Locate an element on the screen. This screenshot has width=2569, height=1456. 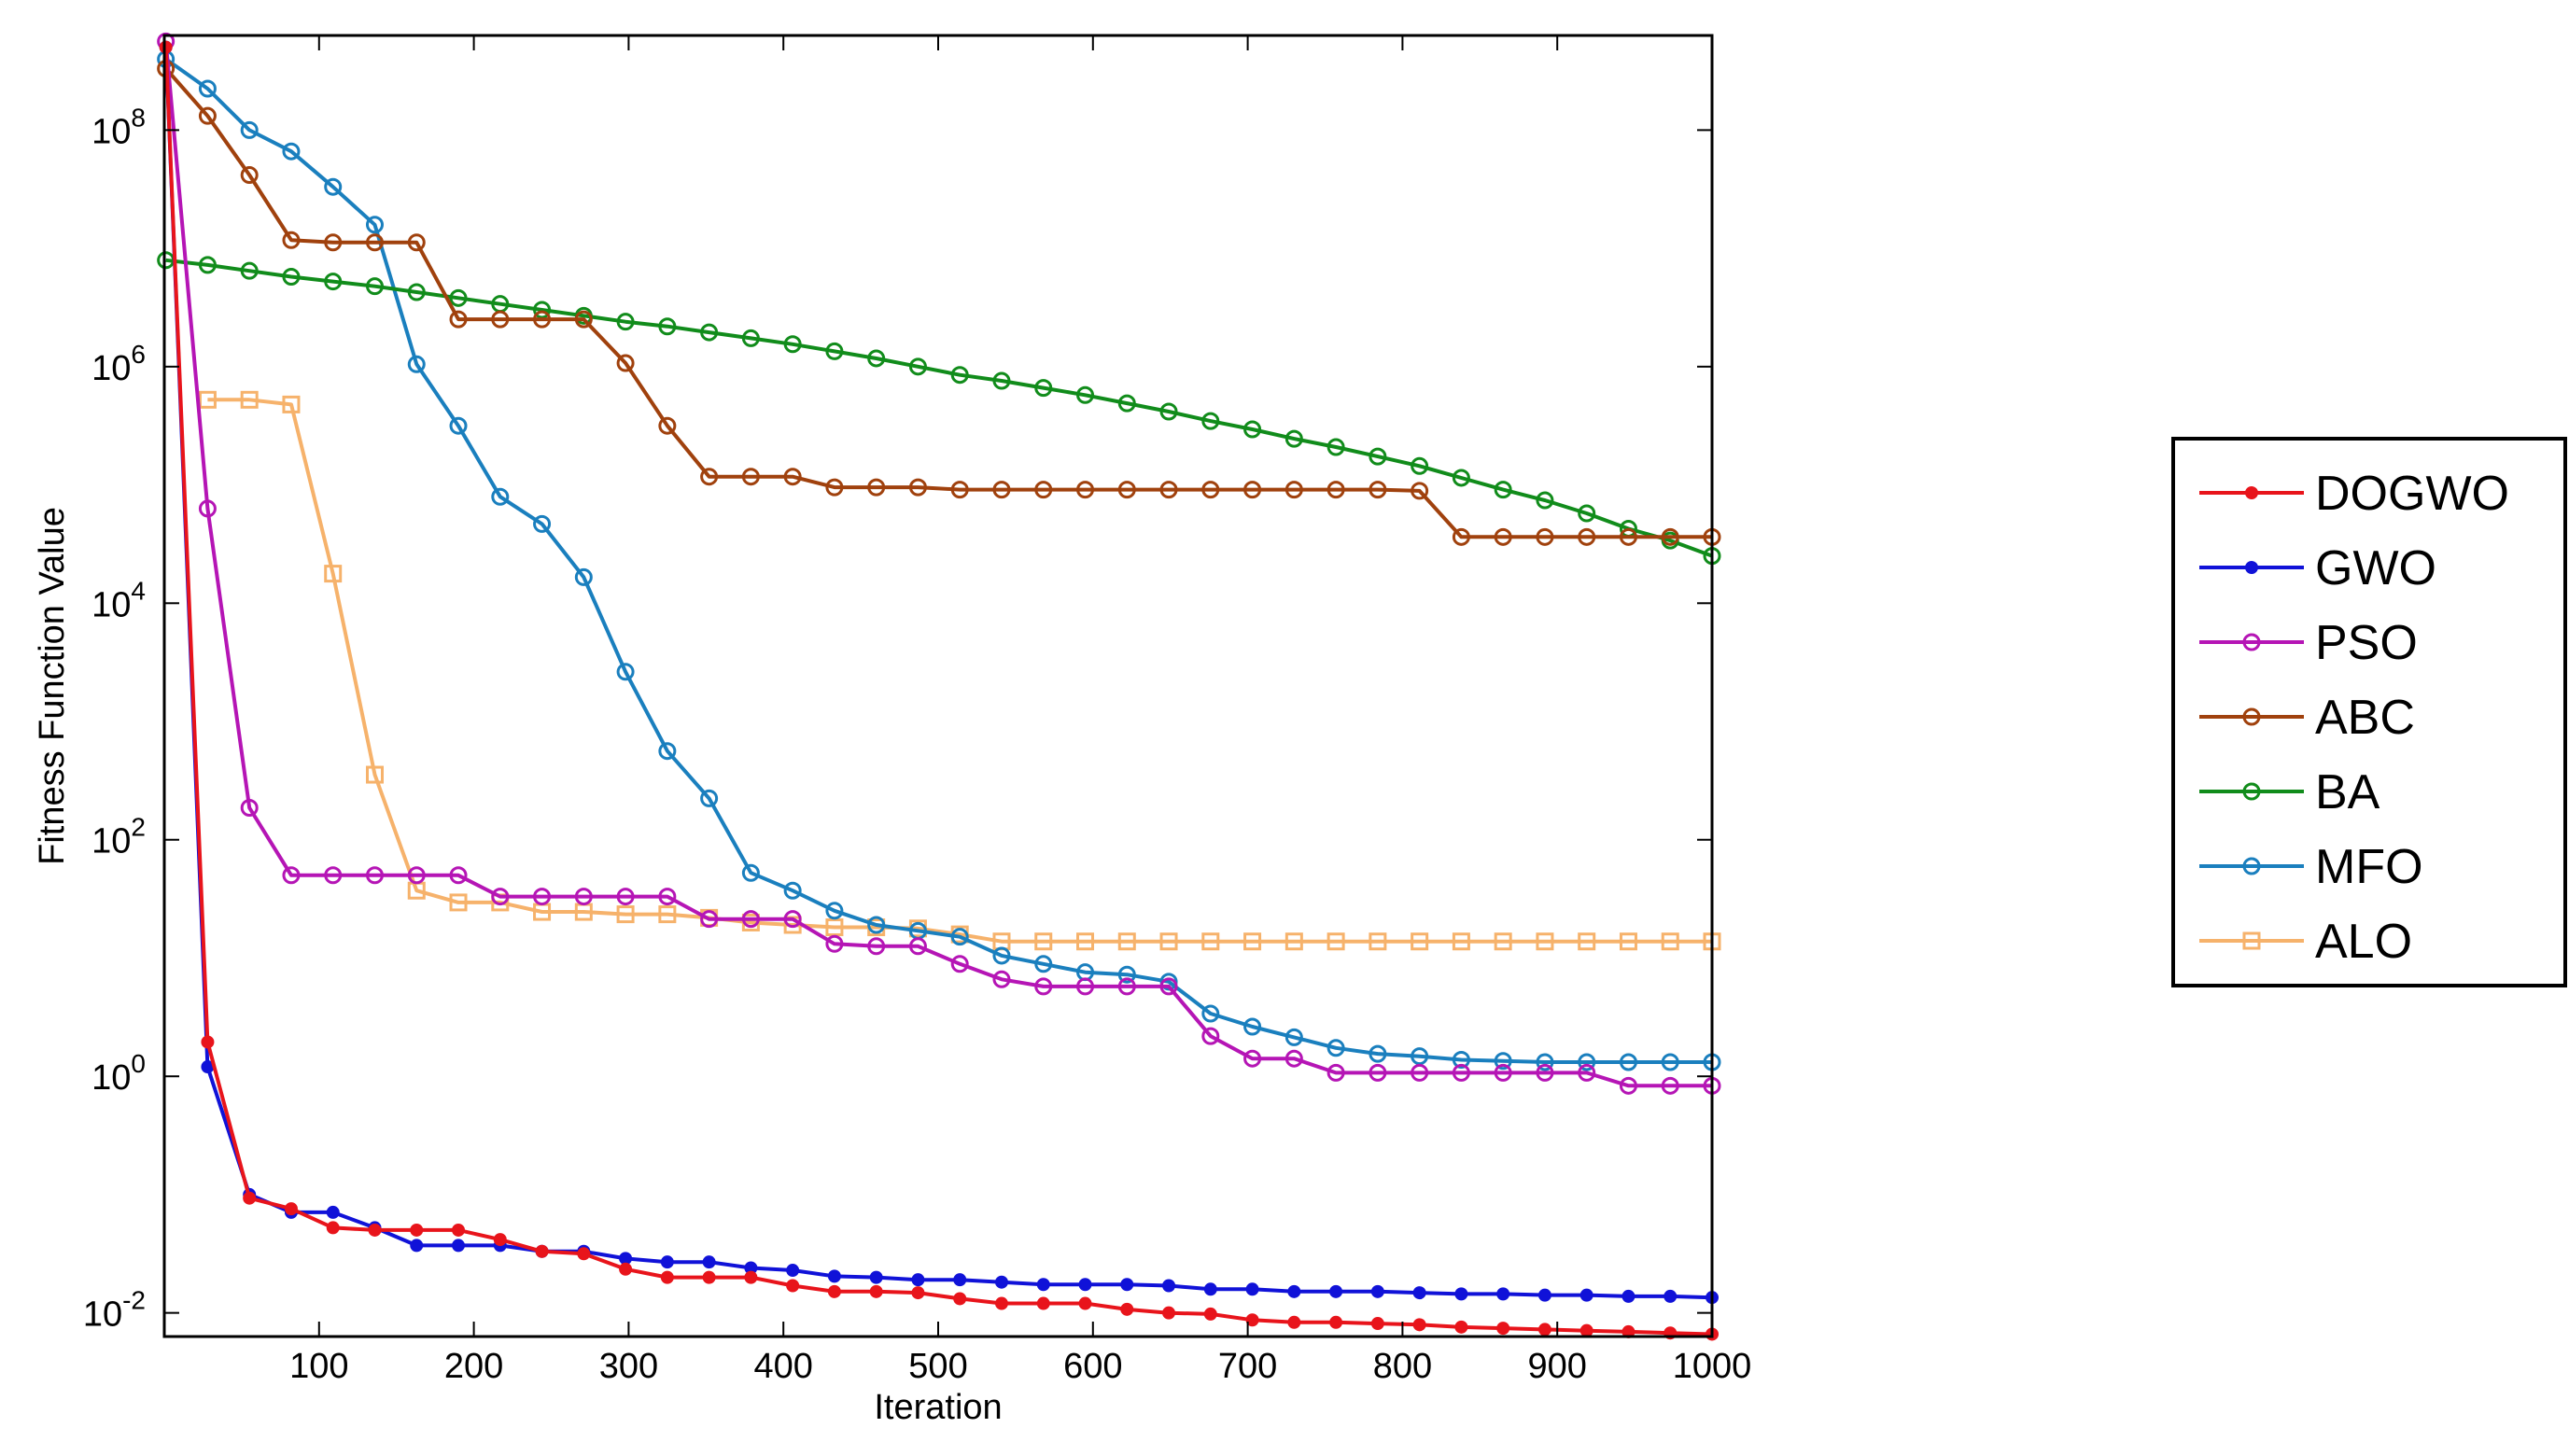
legend-label-gwo: GWO is located at coordinates (2375, 568).